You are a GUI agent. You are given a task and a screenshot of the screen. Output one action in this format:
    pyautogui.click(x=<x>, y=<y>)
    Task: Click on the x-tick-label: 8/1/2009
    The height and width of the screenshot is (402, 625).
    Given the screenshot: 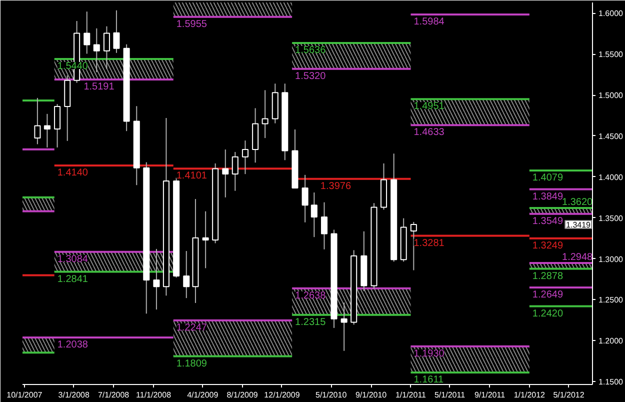 What is the action you would take?
    pyautogui.click(x=242, y=395)
    